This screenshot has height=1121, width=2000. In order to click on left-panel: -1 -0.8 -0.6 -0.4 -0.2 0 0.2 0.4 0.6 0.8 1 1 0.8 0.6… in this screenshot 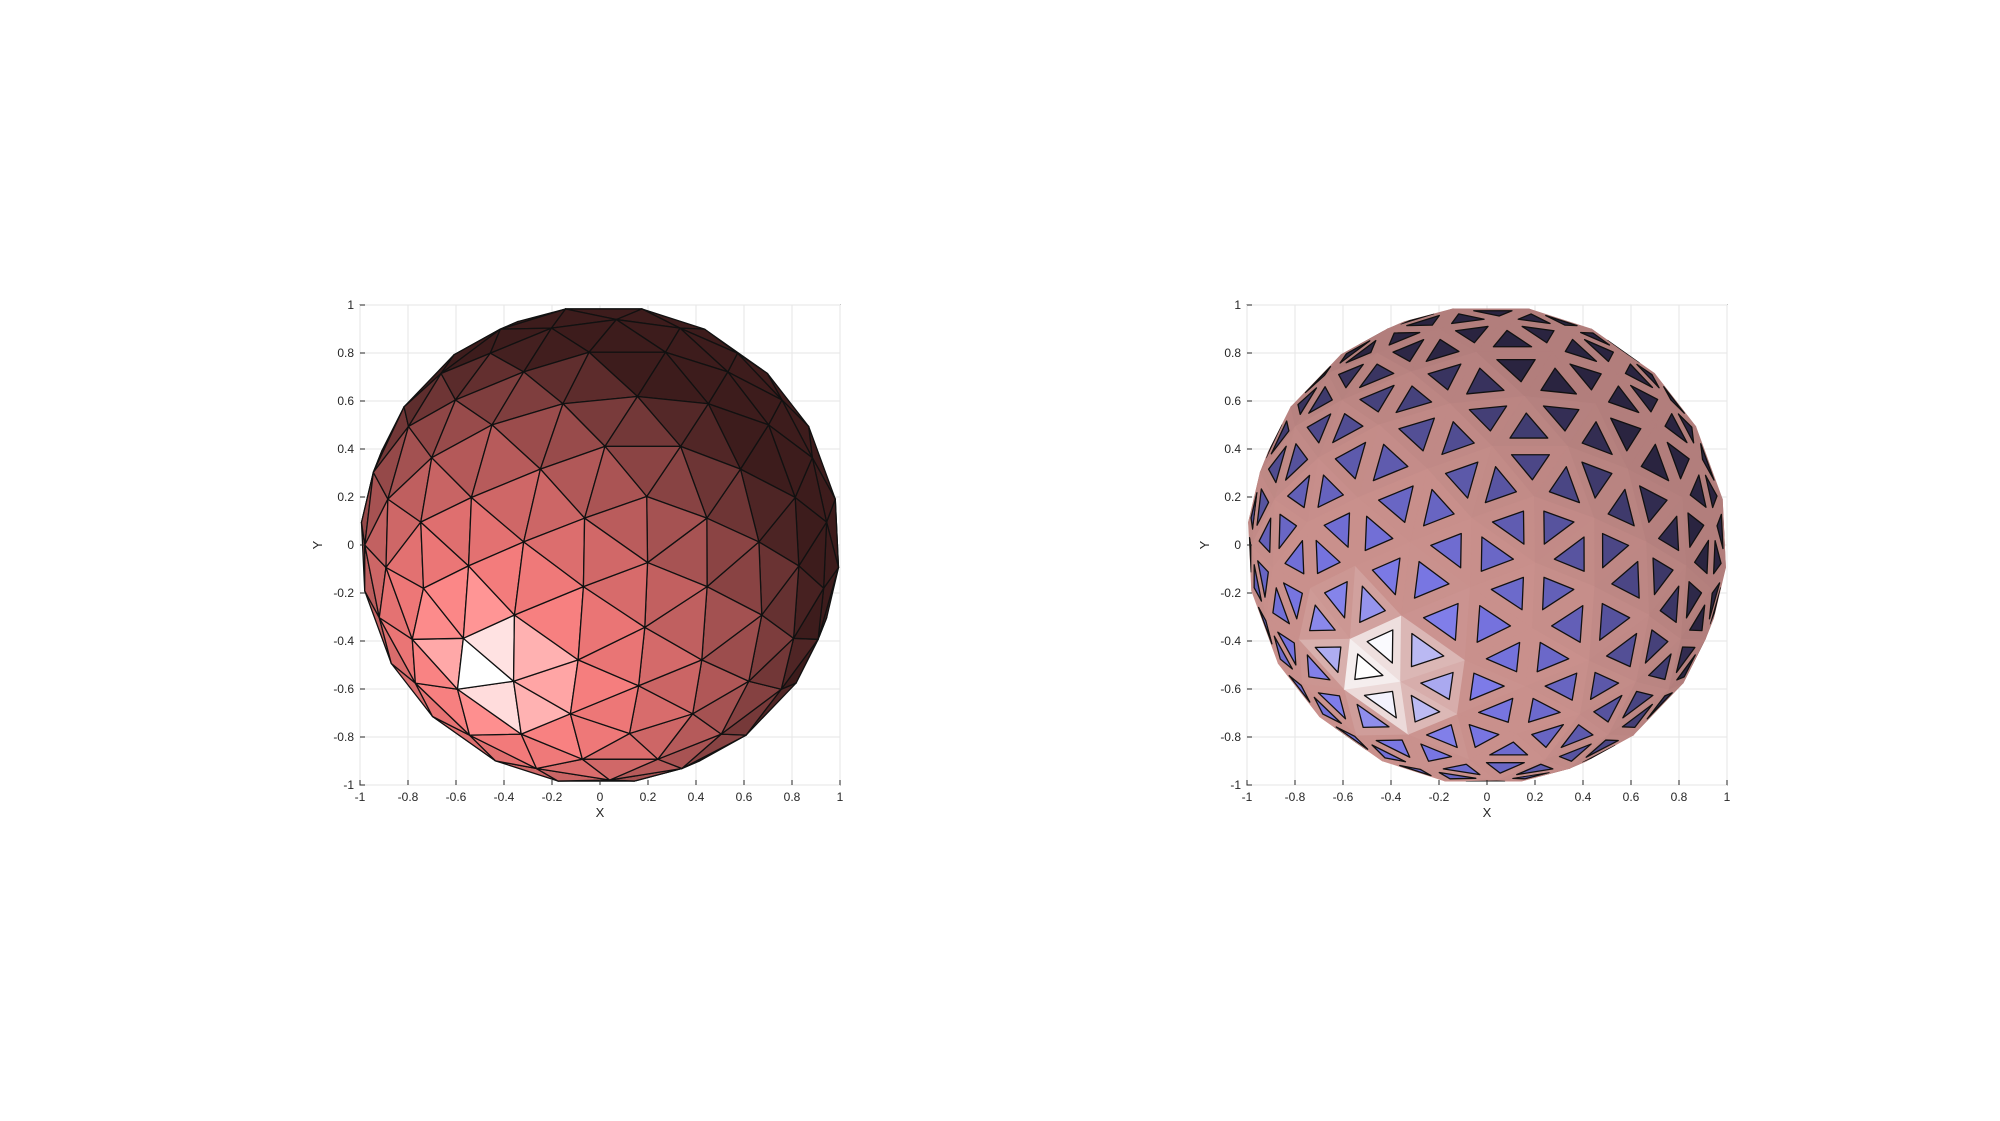, I will do `click(577, 559)`.